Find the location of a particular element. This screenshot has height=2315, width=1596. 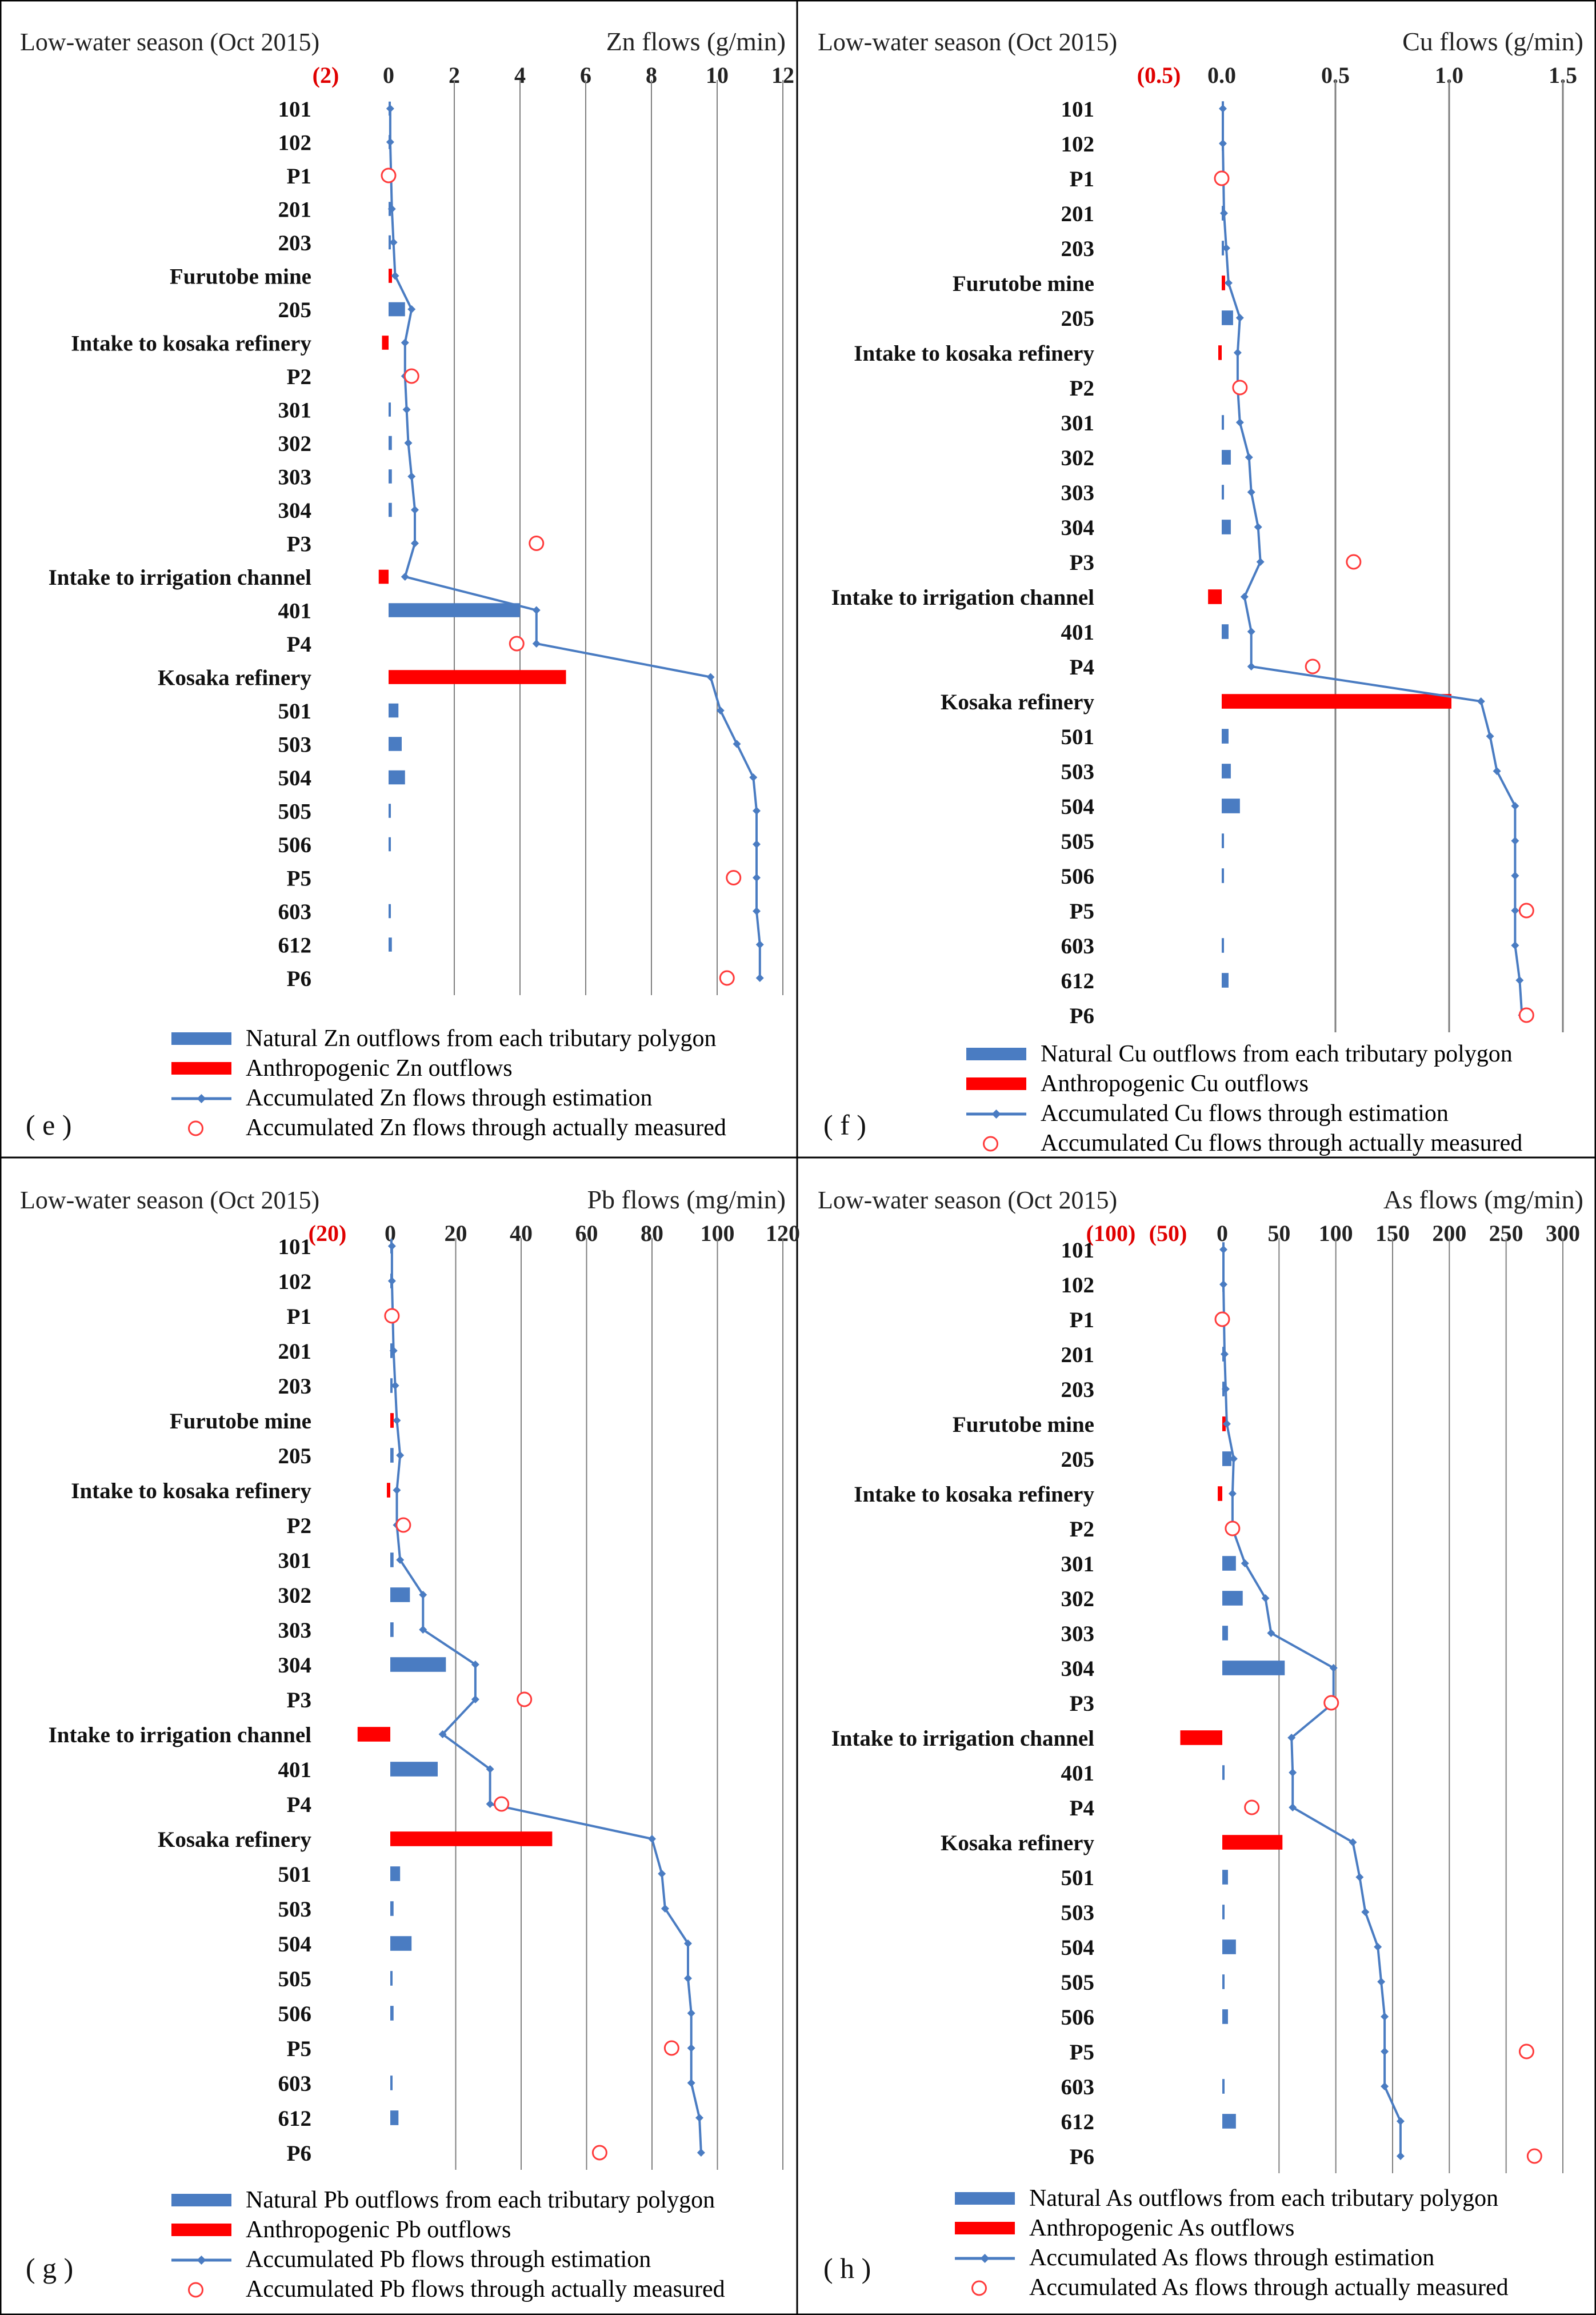

category-label: 303 is located at coordinates (295, 477).